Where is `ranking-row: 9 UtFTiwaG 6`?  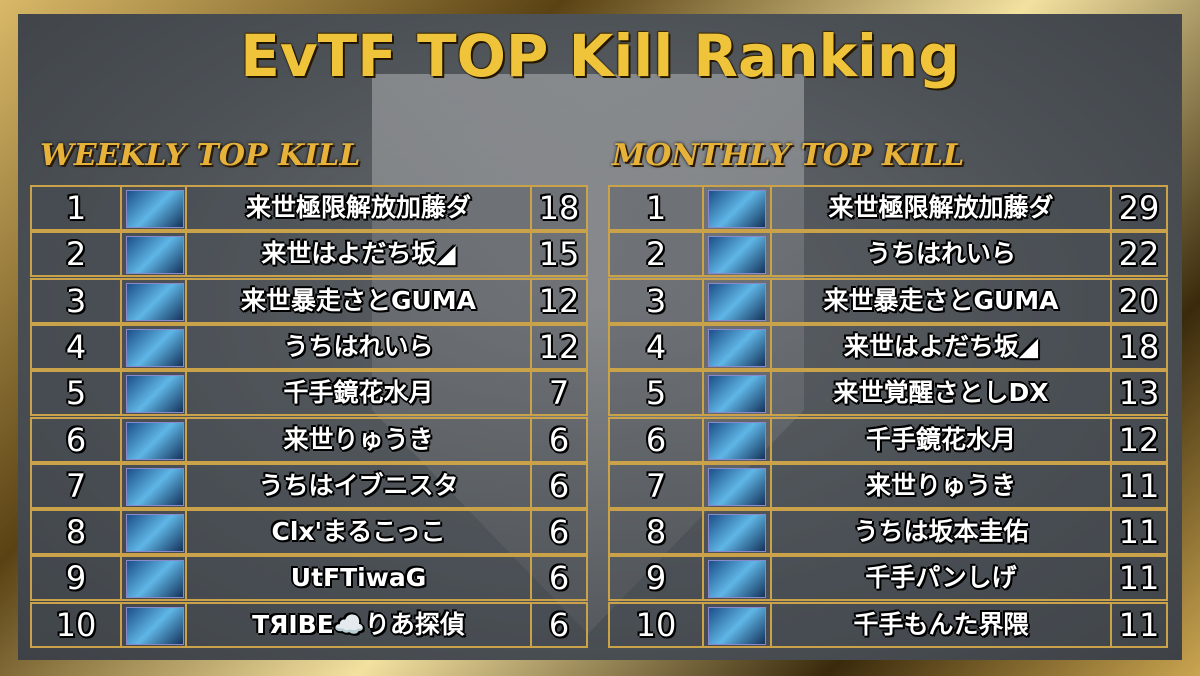
ranking-row: 9 UtFTiwaG 6 is located at coordinates (309, 578).